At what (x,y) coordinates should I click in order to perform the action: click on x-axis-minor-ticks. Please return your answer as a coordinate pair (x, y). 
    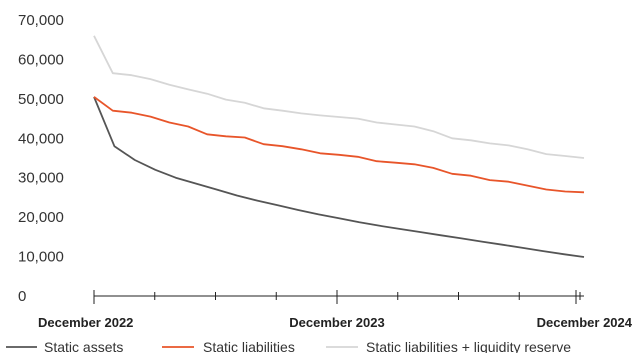
    Looking at the image, I should click on (337, 297).